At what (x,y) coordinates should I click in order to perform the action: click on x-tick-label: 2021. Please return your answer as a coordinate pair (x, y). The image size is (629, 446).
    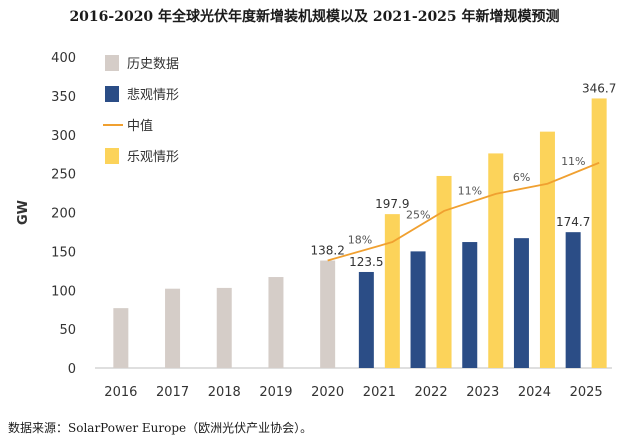
    Looking at the image, I should click on (379, 392).